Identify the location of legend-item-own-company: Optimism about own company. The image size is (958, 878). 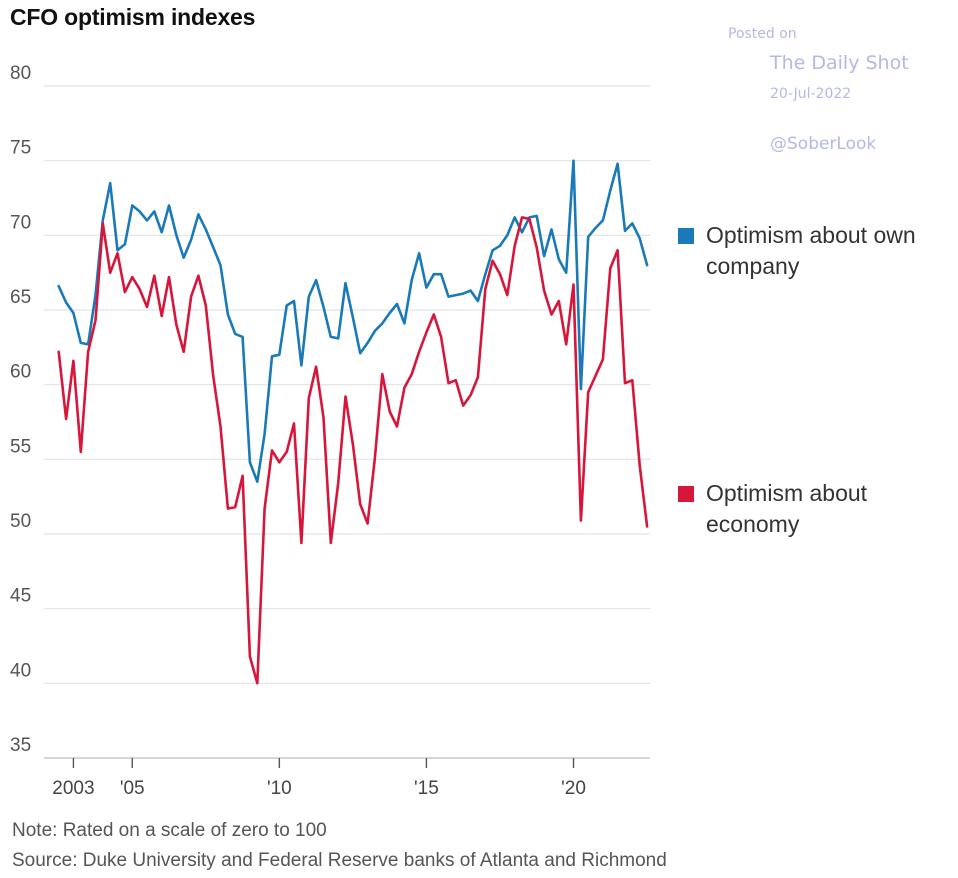
(814, 251).